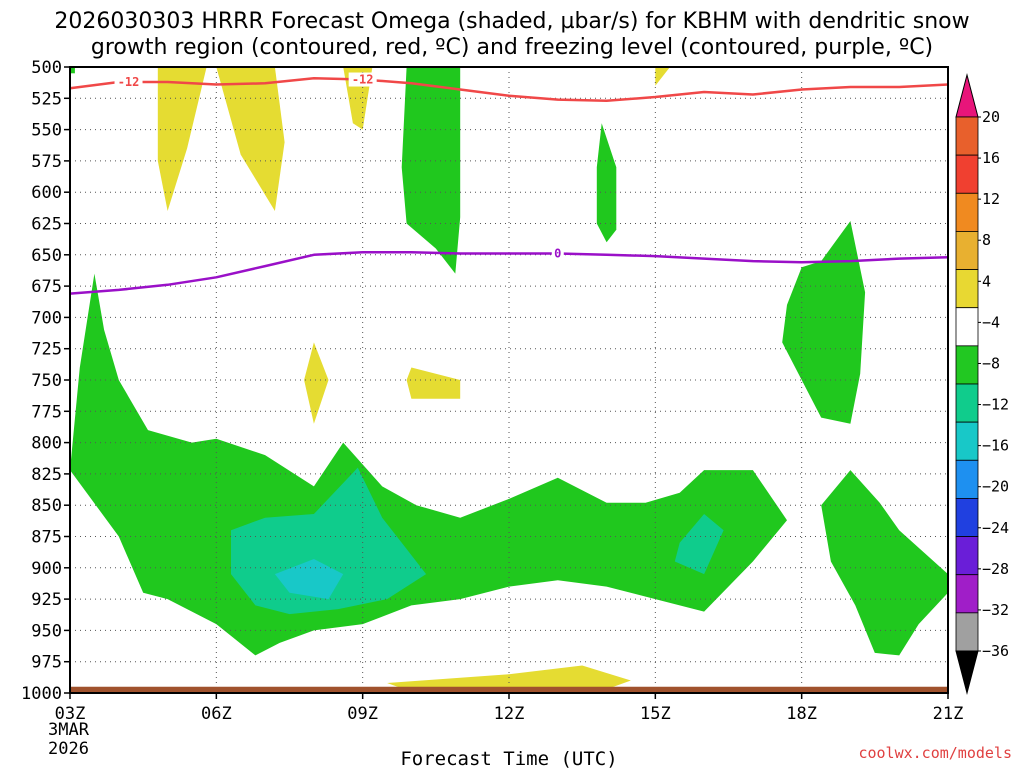 This screenshot has height=768, width=1024. I want to click on colorbar-label-3: 8, so click(986, 240).